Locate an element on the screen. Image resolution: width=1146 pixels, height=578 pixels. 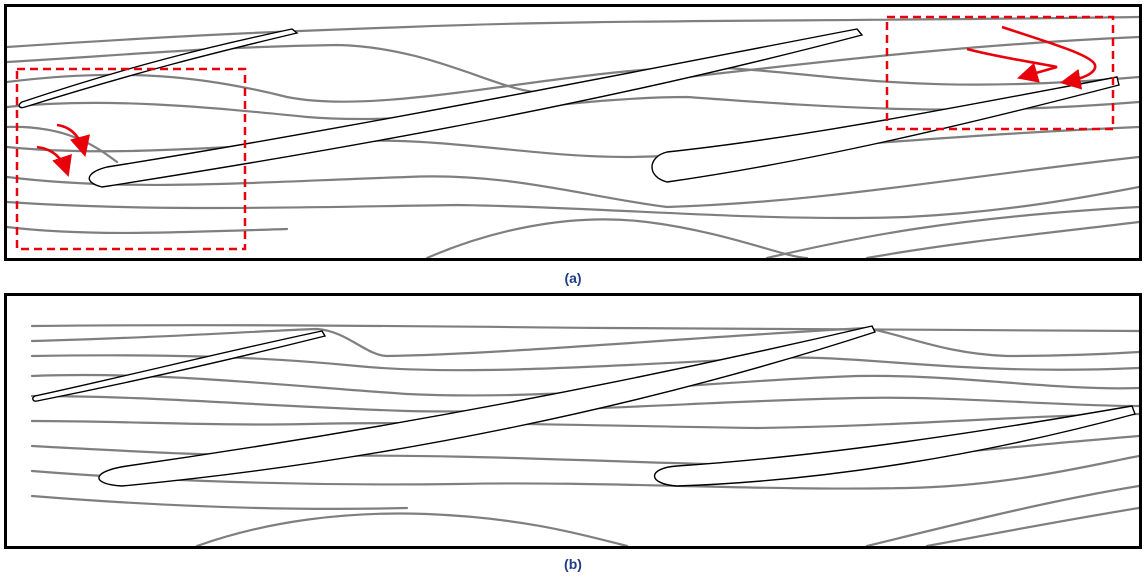
blade-a-left is located at coordinates (158, 68).